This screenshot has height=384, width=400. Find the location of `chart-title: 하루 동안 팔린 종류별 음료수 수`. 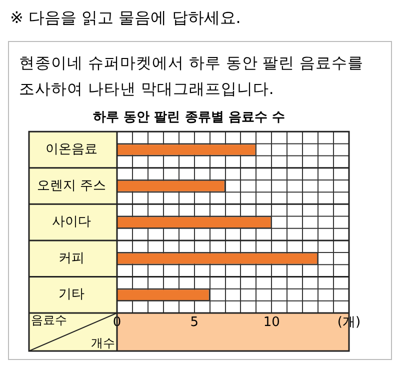

chart-title: 하루 동안 팔린 종류별 음료수 수 is located at coordinates (189, 118).